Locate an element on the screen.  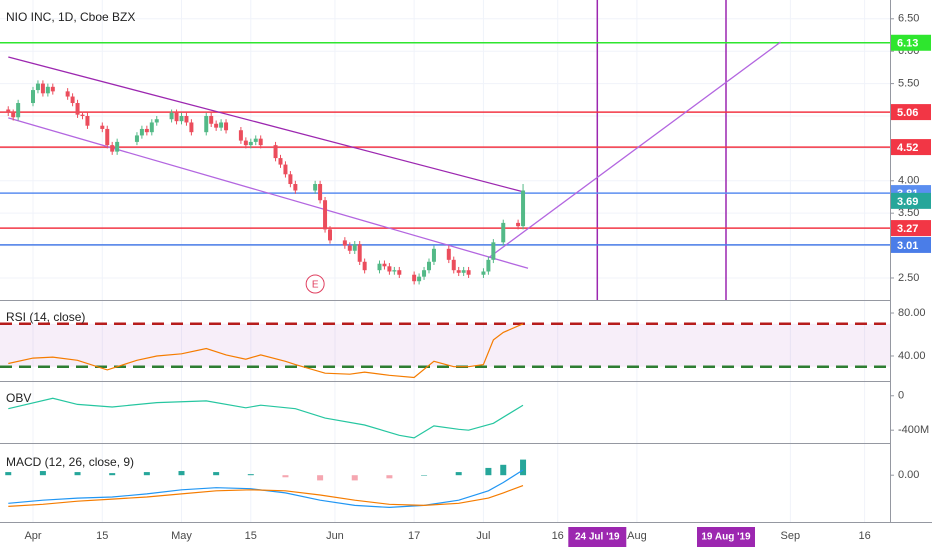
date-label: 19 Aug '19 is located at coordinates (726, 537).